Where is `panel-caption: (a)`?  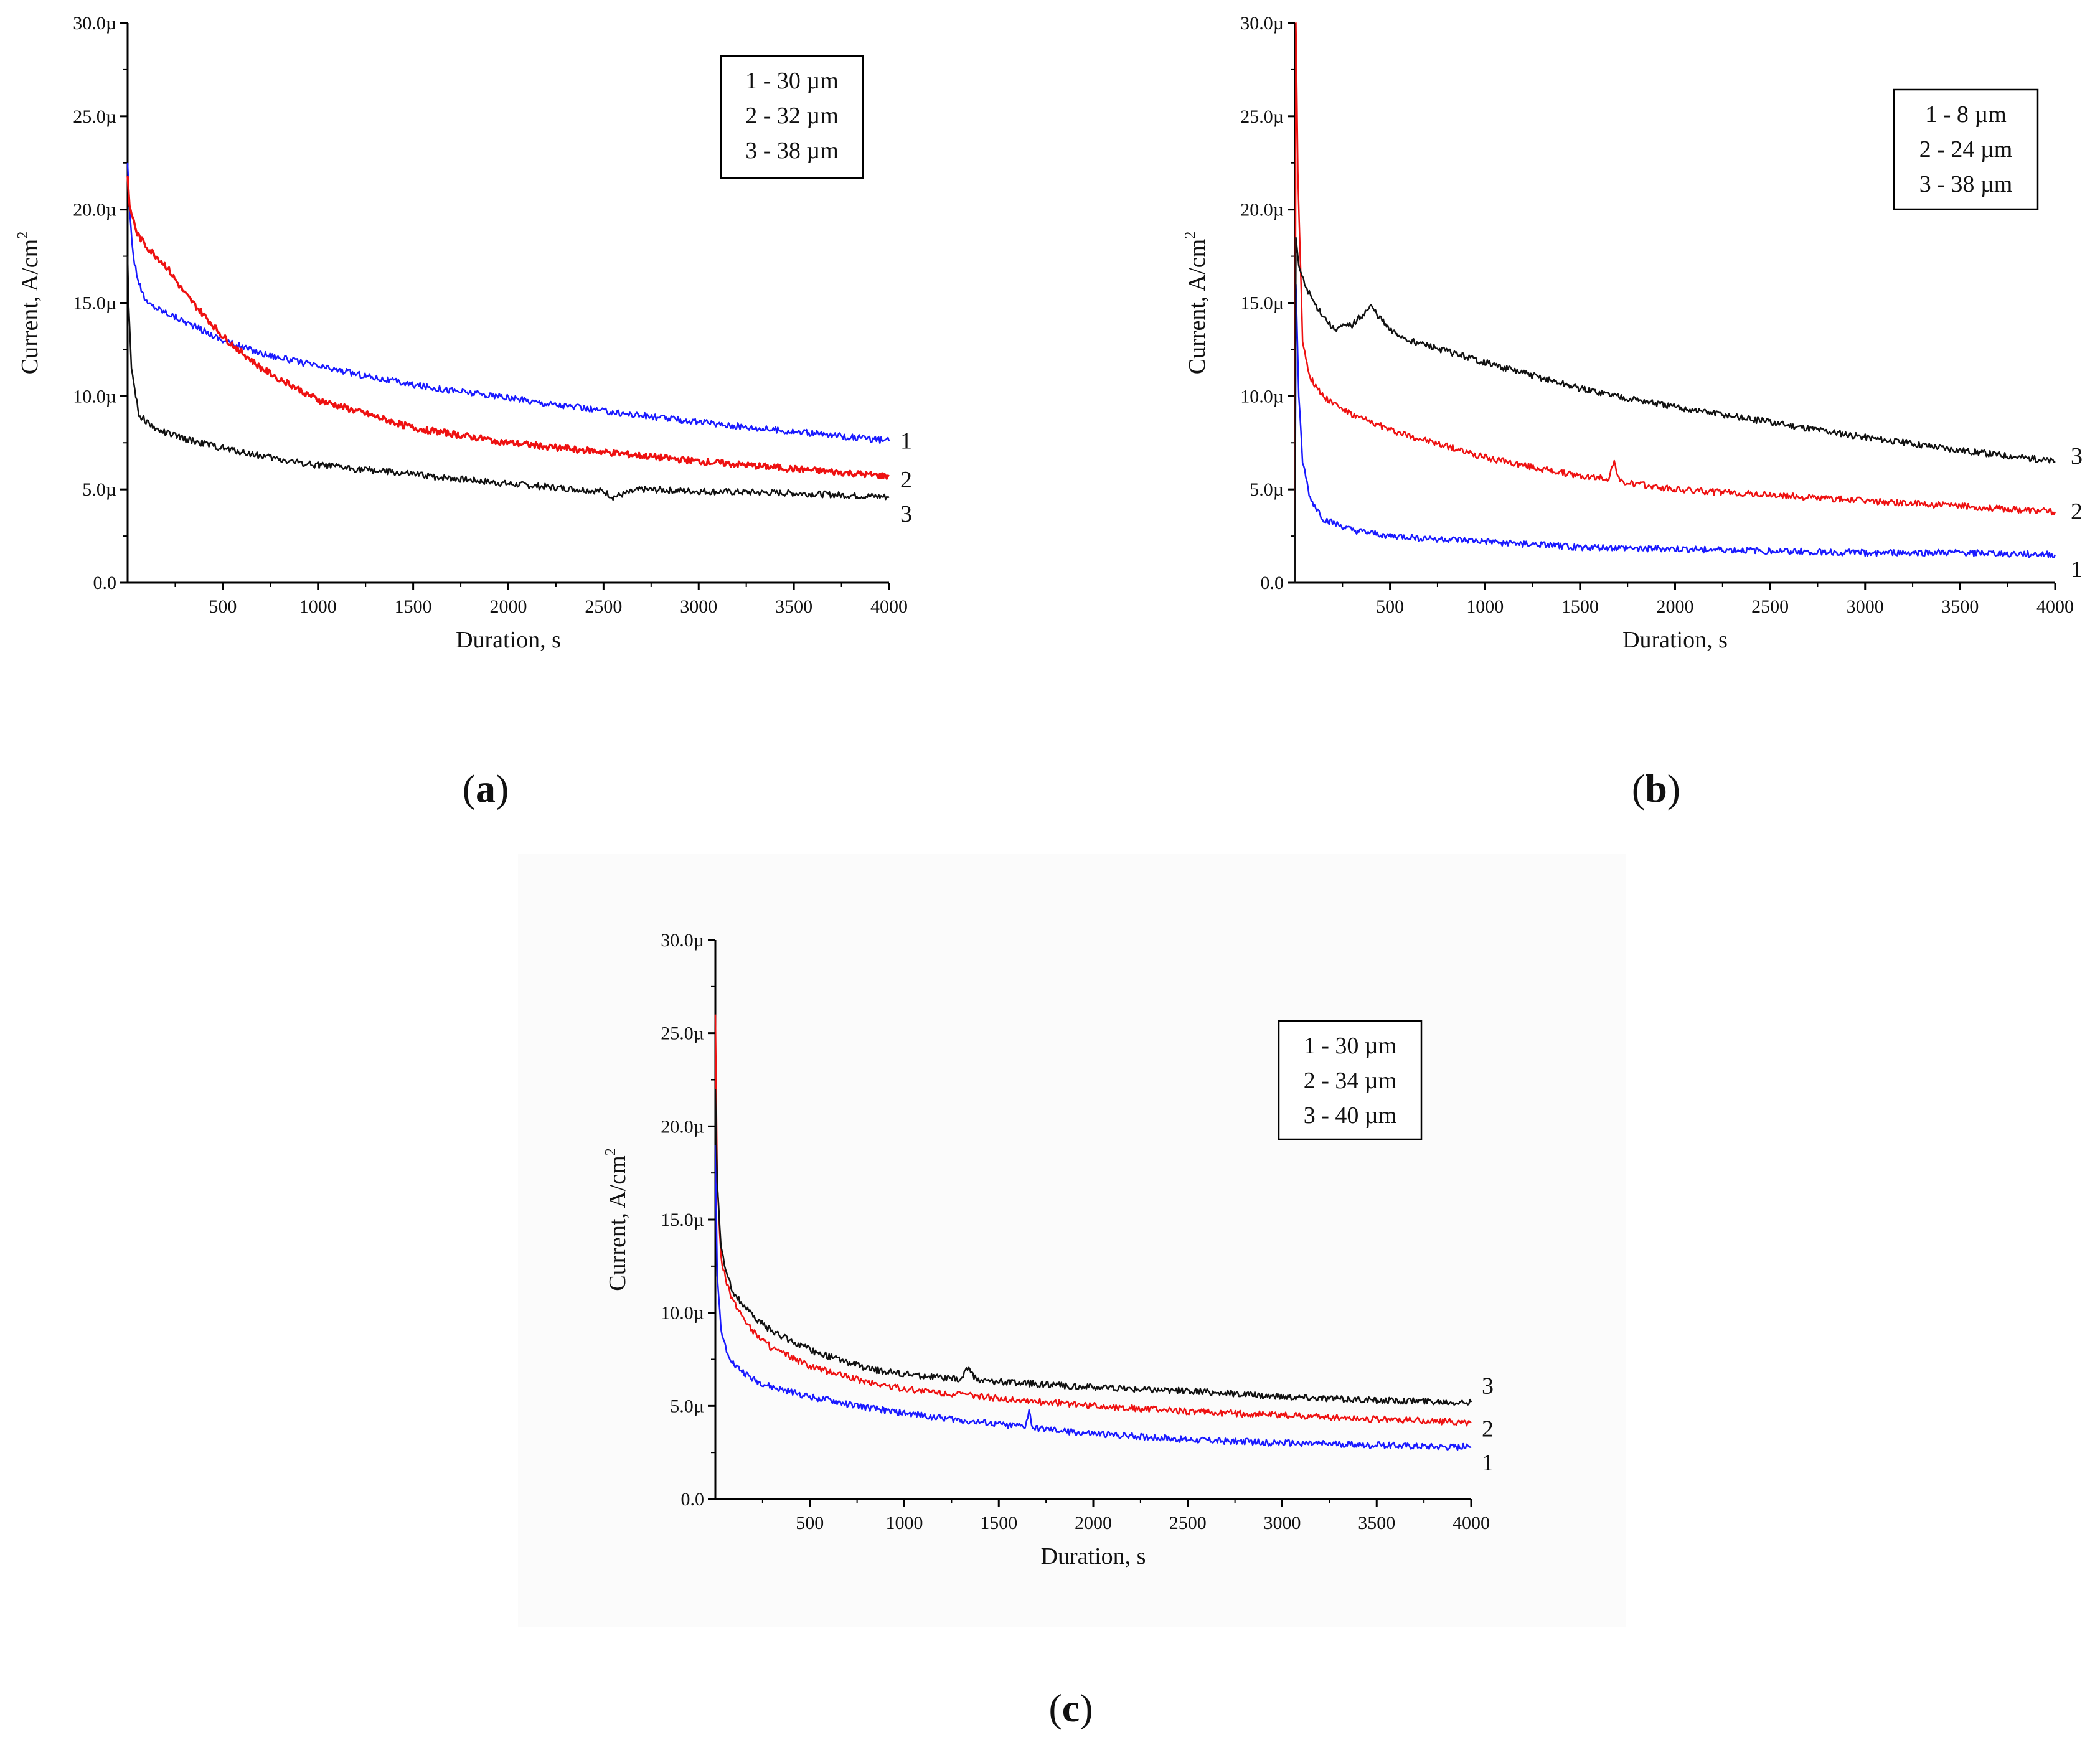
panel-caption: (a) is located at coordinates (486, 788).